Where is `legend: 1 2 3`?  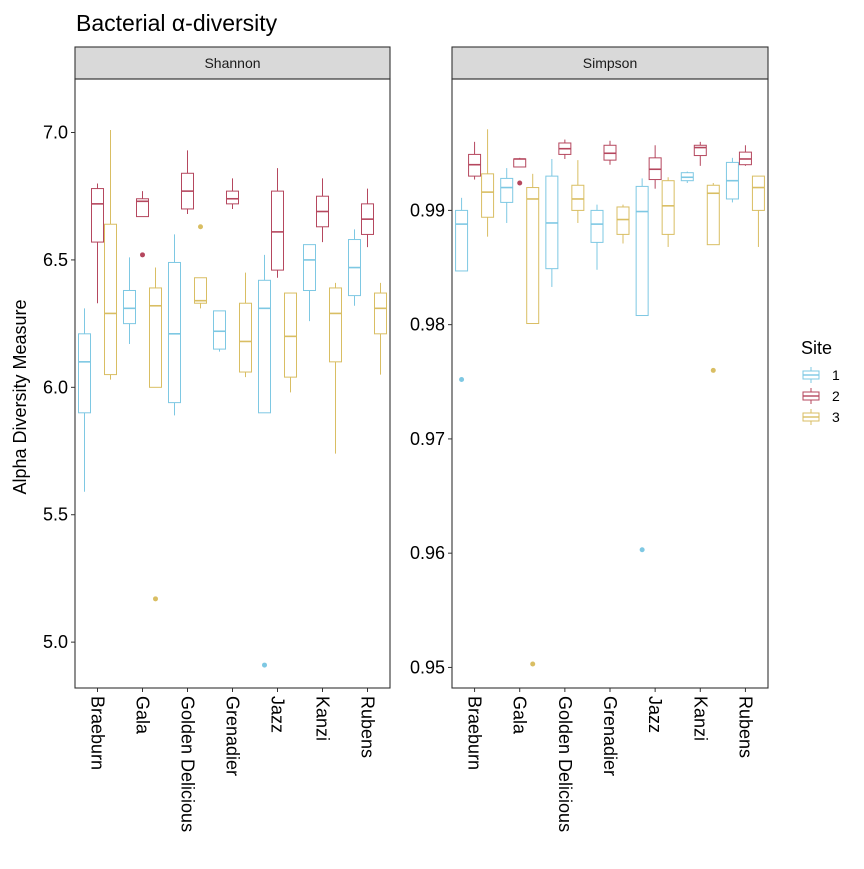
legend: 1 2 3 is located at coordinates (821, 396).